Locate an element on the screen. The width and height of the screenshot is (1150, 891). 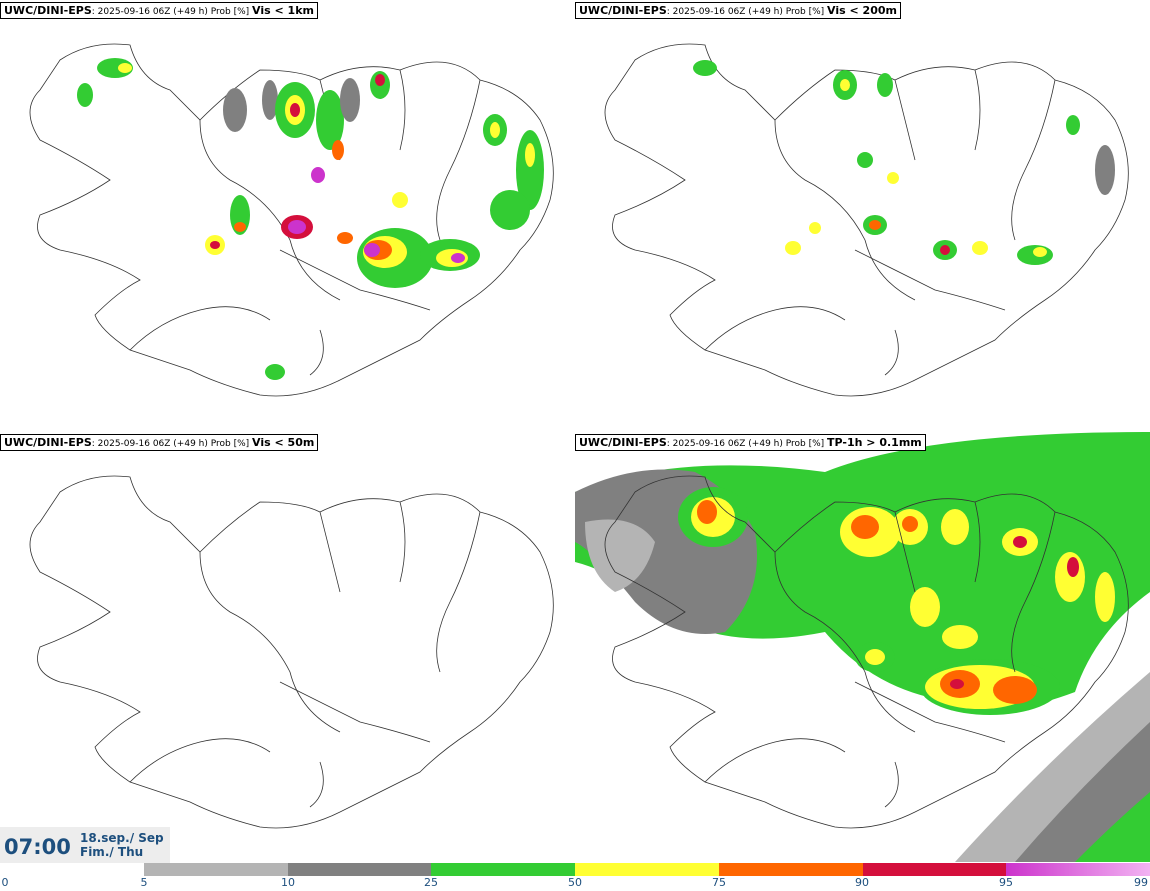
colorbar is located at coordinates (647, 869).